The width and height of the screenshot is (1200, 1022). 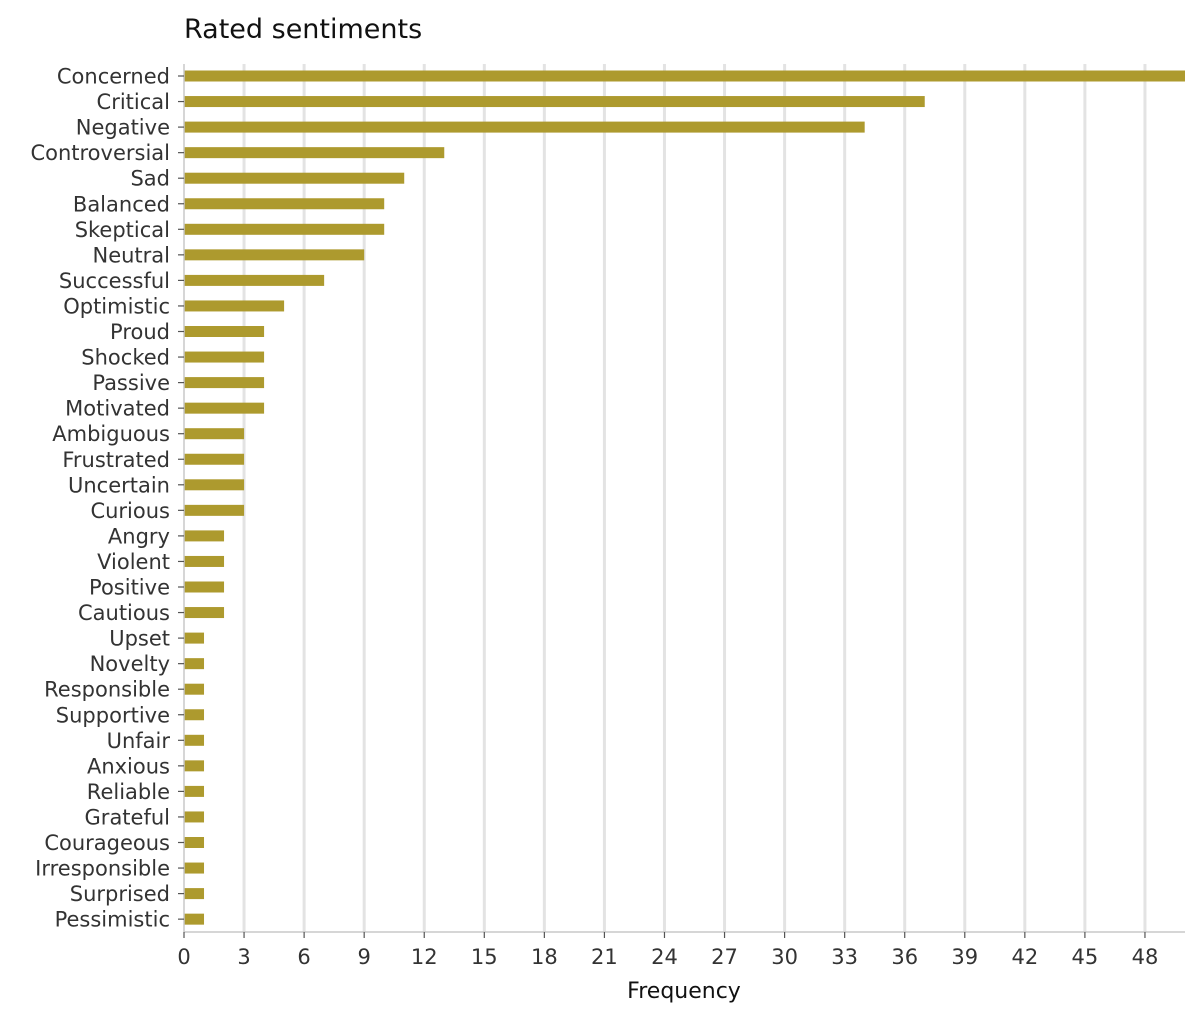 I want to click on bar-cautious, so click(x=204, y=613).